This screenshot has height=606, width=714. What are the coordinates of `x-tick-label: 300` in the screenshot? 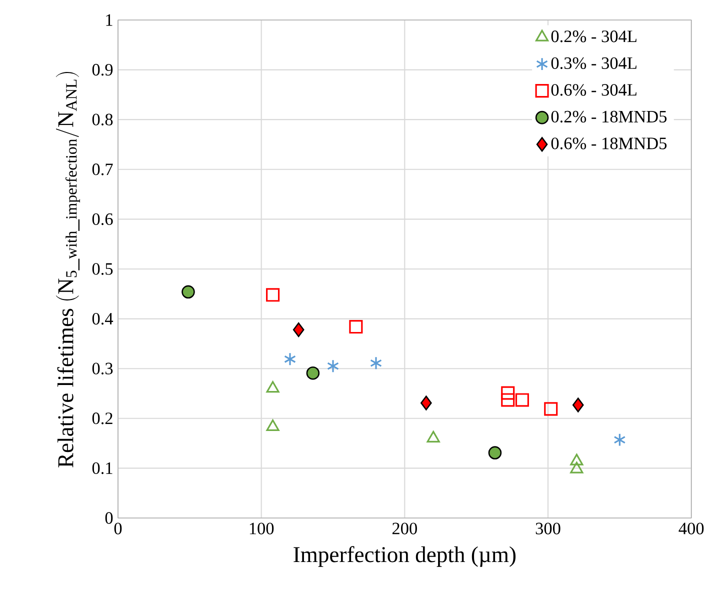 It's located at (548, 528).